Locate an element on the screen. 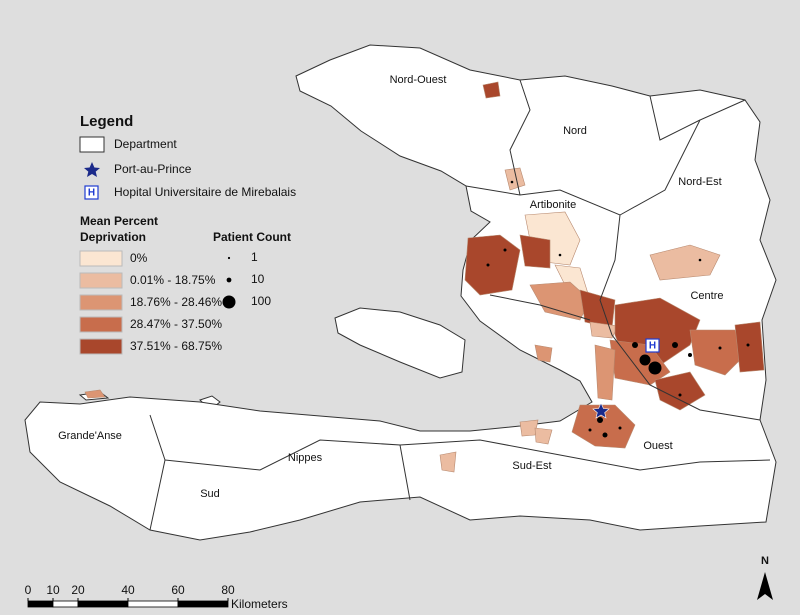  department-label: Grande'Anse is located at coordinates (90, 436).